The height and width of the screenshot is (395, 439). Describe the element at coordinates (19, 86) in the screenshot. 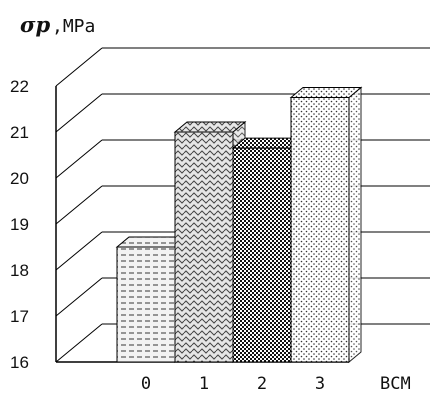

I see `y-tick-label: 22` at that location.